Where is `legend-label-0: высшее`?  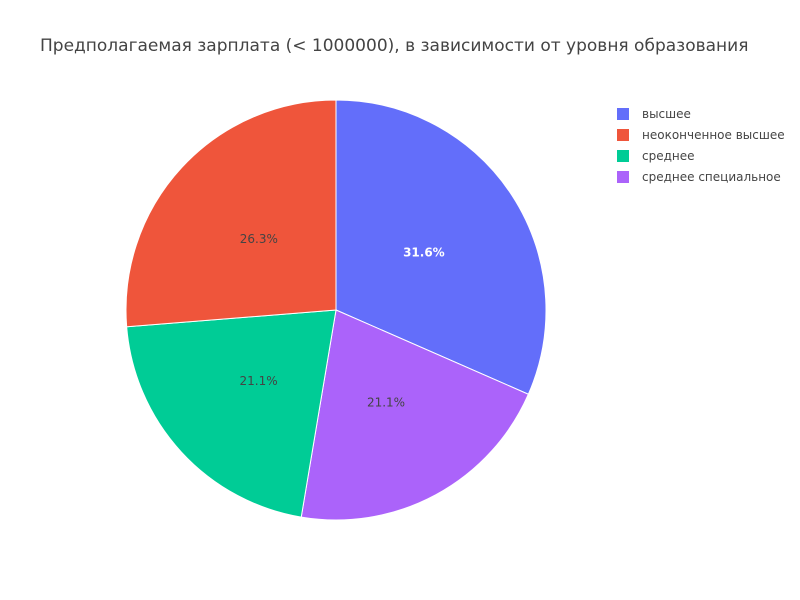
legend-label-0: высшее is located at coordinates (666, 114).